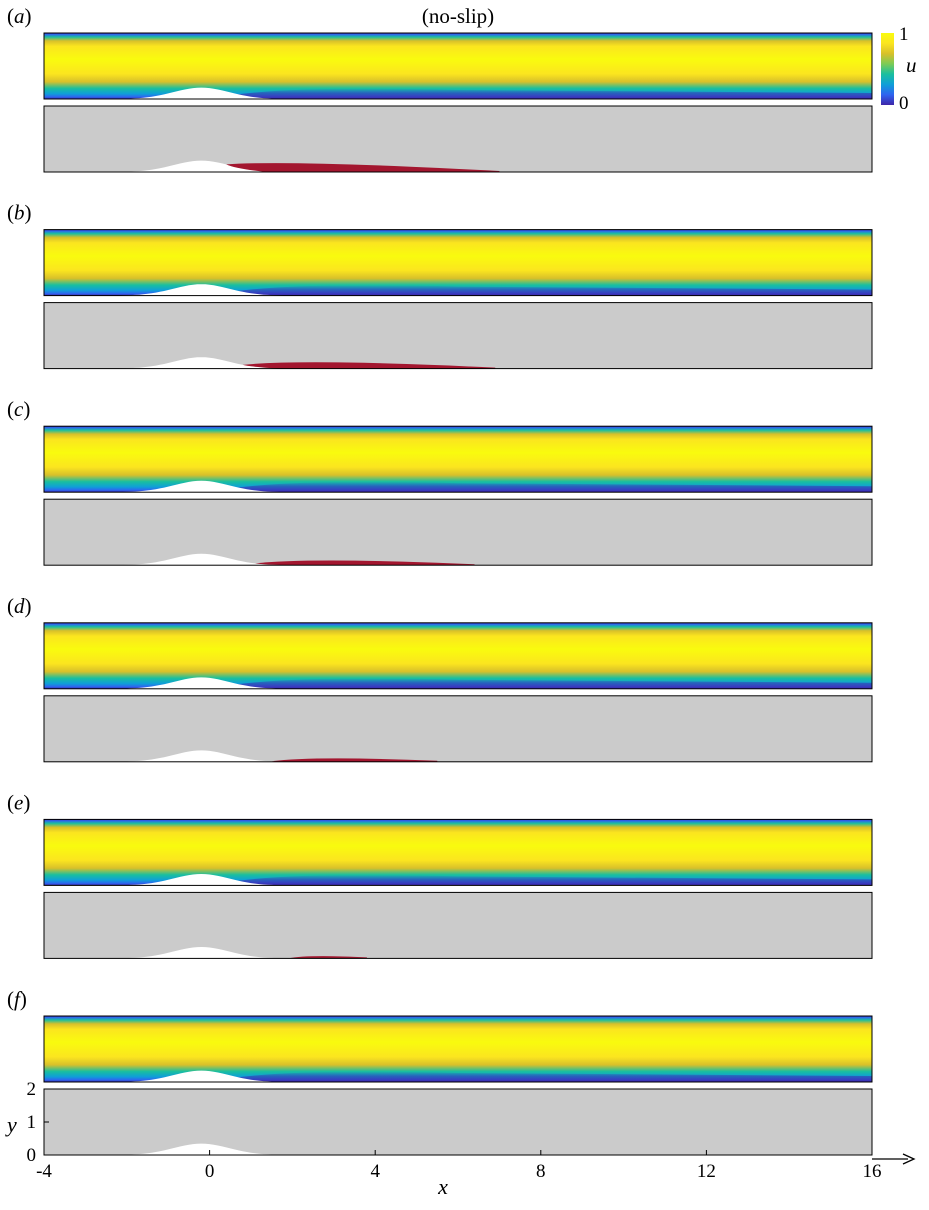 The width and height of the screenshot is (929, 1210). I want to click on panel-b: (b), so click(440, 285).